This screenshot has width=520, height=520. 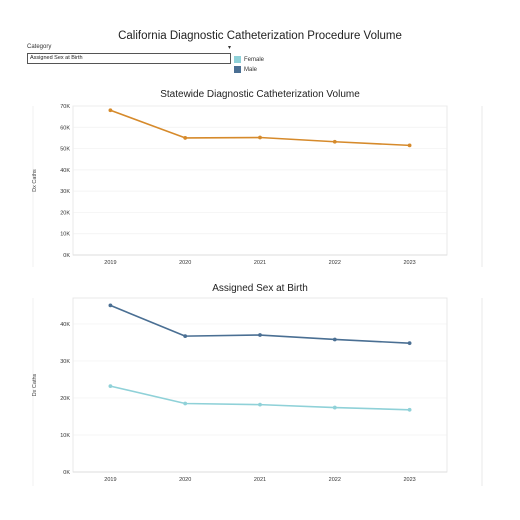 What do you see at coordinates (39, 47) in the screenshot?
I see `category-filter-label: Category` at bounding box center [39, 47].